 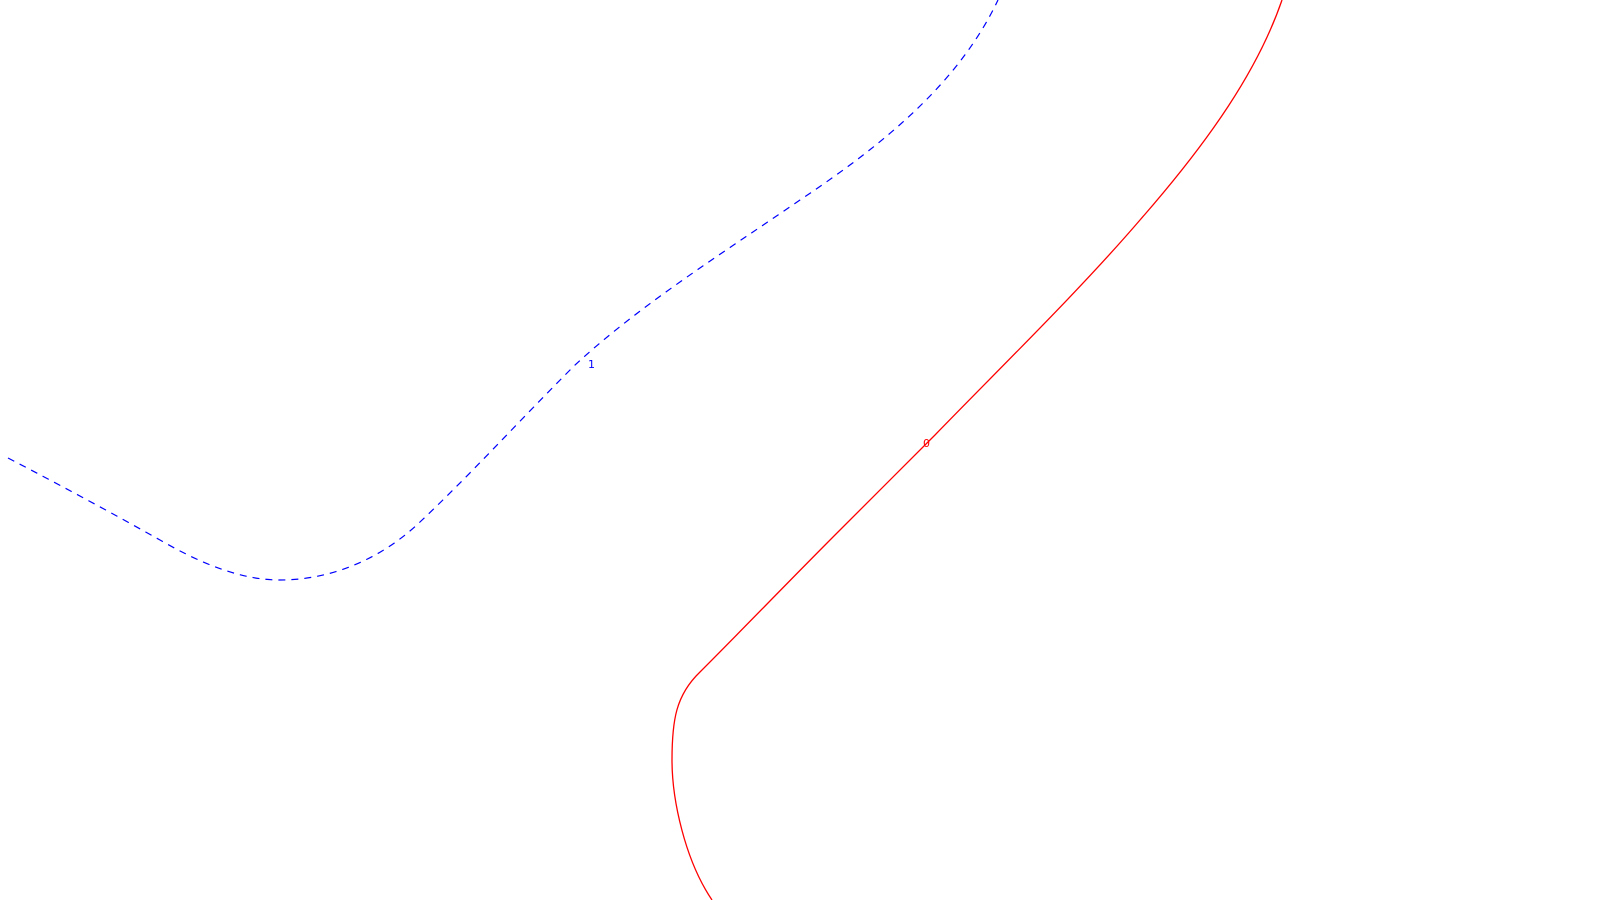 What do you see at coordinates (926, 443) in the screenshot?
I see `contour-label-0: 0` at bounding box center [926, 443].